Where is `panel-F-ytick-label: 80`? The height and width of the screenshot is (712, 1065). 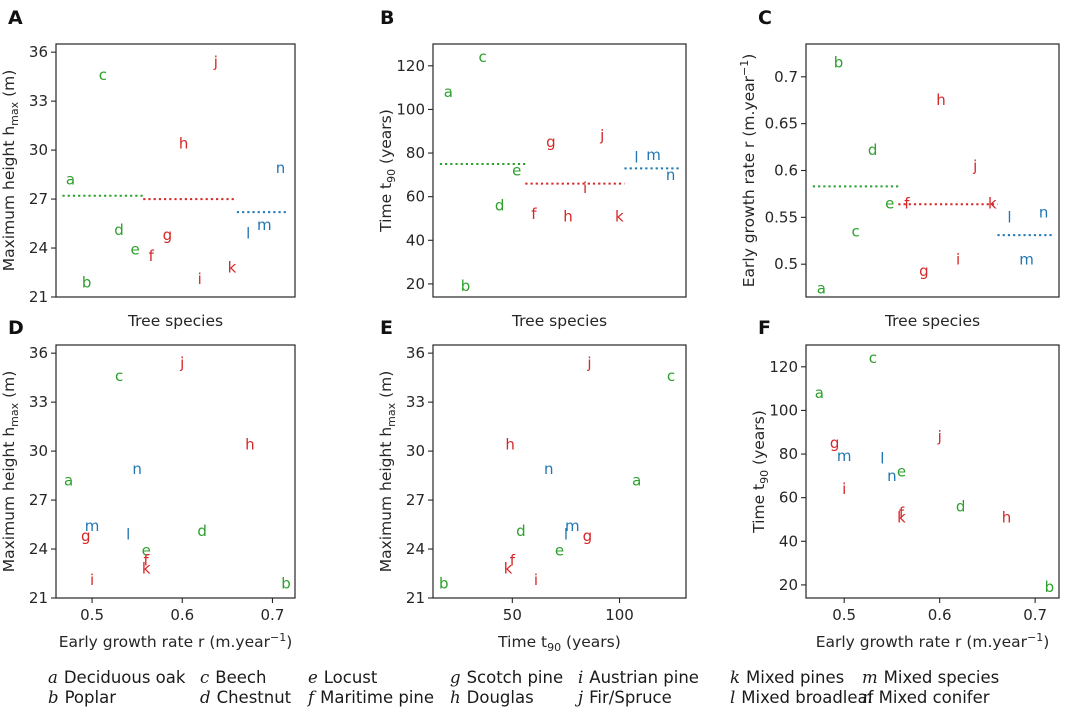
panel-F-ytick-label: 80 is located at coordinates (788, 454).